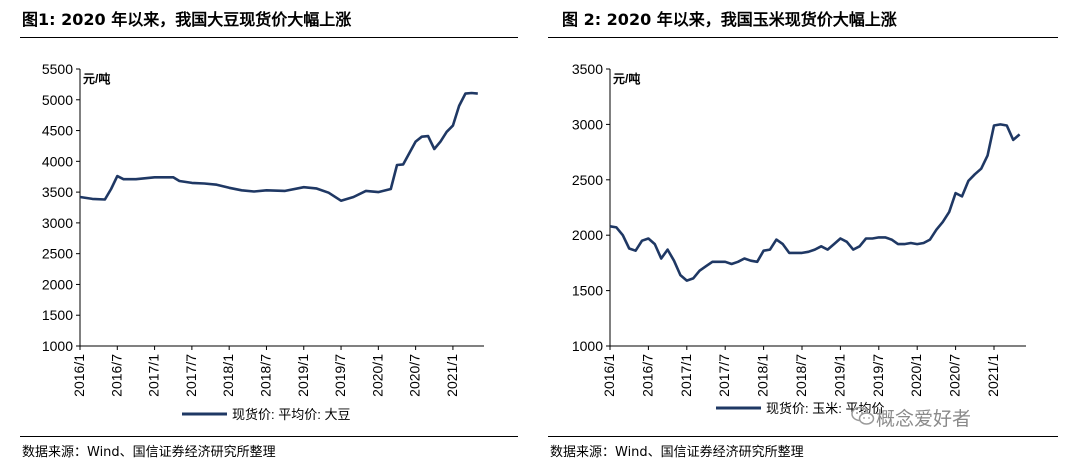  Describe the element at coordinates (57, 131) in the screenshot. I see `y-tick-label: 4500` at that location.